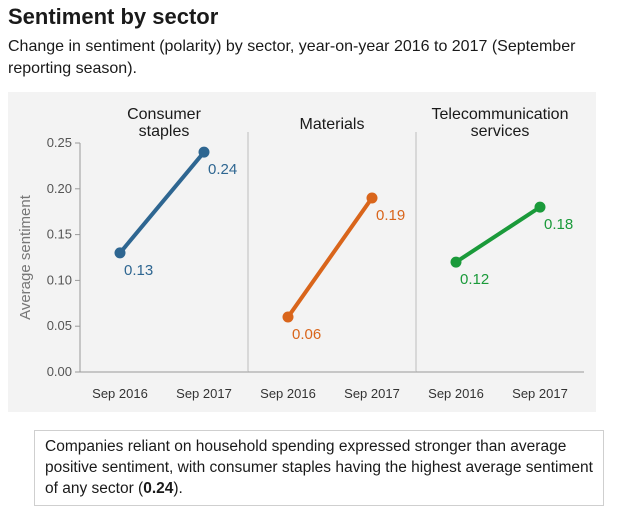 The height and width of the screenshot is (513, 625). Describe the element at coordinates (164, 131) in the screenshot. I see `sector-title: staples` at that location.